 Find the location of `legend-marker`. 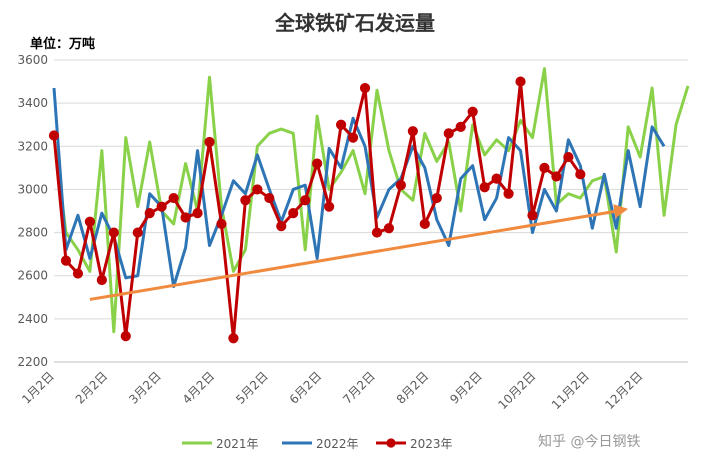

legend-marker is located at coordinates (391, 443).